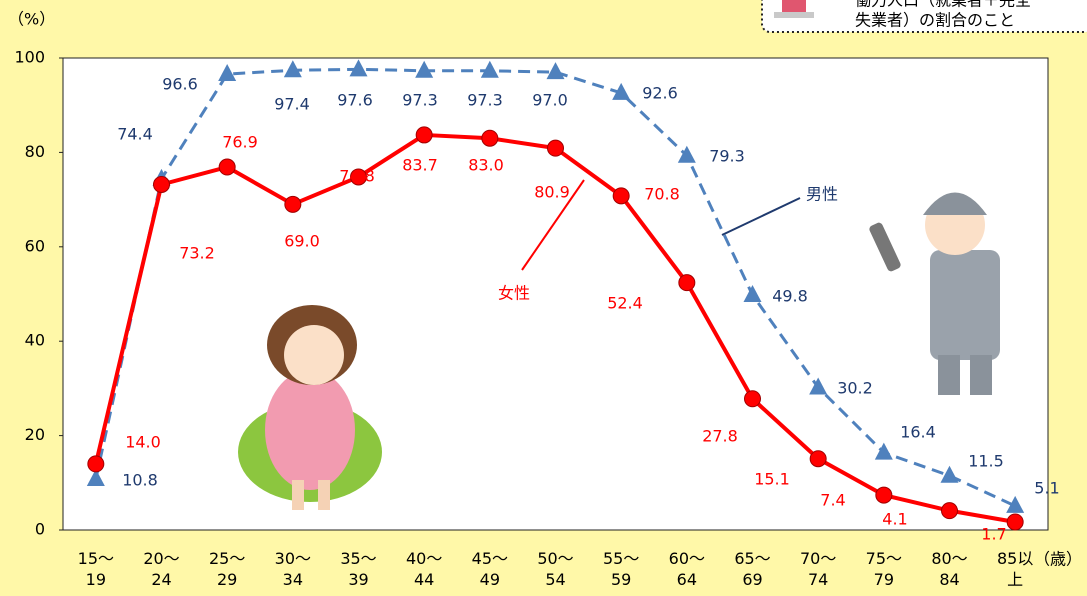  What do you see at coordinates (943, 5) in the screenshot?
I see `note-text: 働力人口（就業者＋完全` at bounding box center [943, 5].